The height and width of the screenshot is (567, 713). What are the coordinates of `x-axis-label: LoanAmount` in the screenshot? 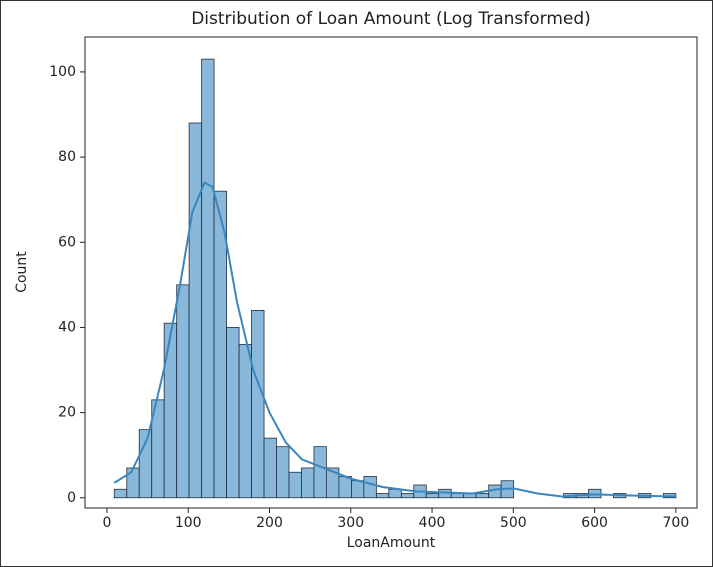 It's located at (391, 543).